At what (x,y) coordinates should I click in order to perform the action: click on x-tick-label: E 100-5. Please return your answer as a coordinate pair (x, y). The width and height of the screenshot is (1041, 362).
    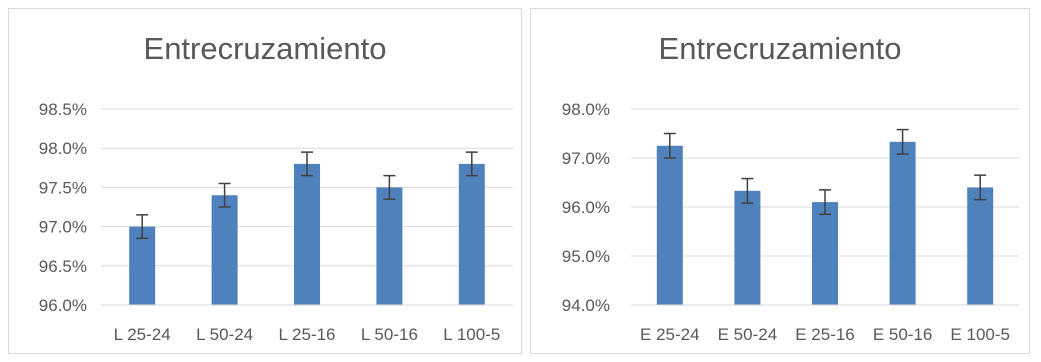
    Looking at the image, I should click on (980, 334).